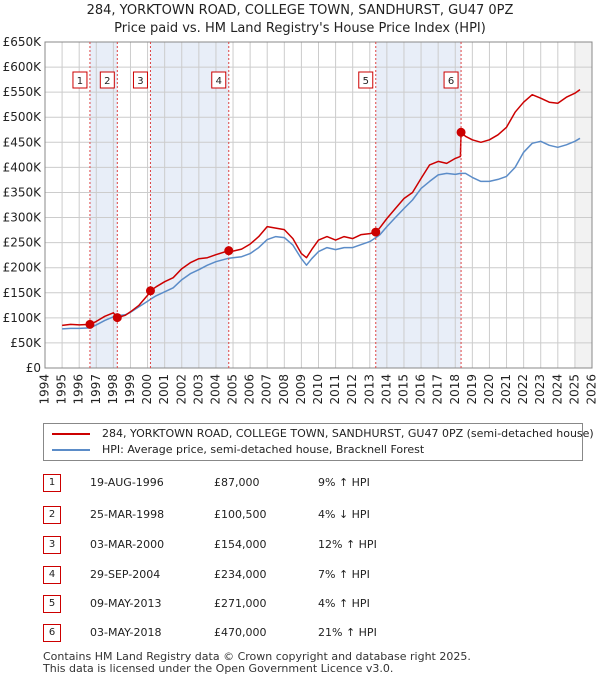 This screenshot has width=600, height=680. Describe the element at coordinates (125, 574) in the screenshot. I see `transaction-date: 29-SEP-2004` at that location.